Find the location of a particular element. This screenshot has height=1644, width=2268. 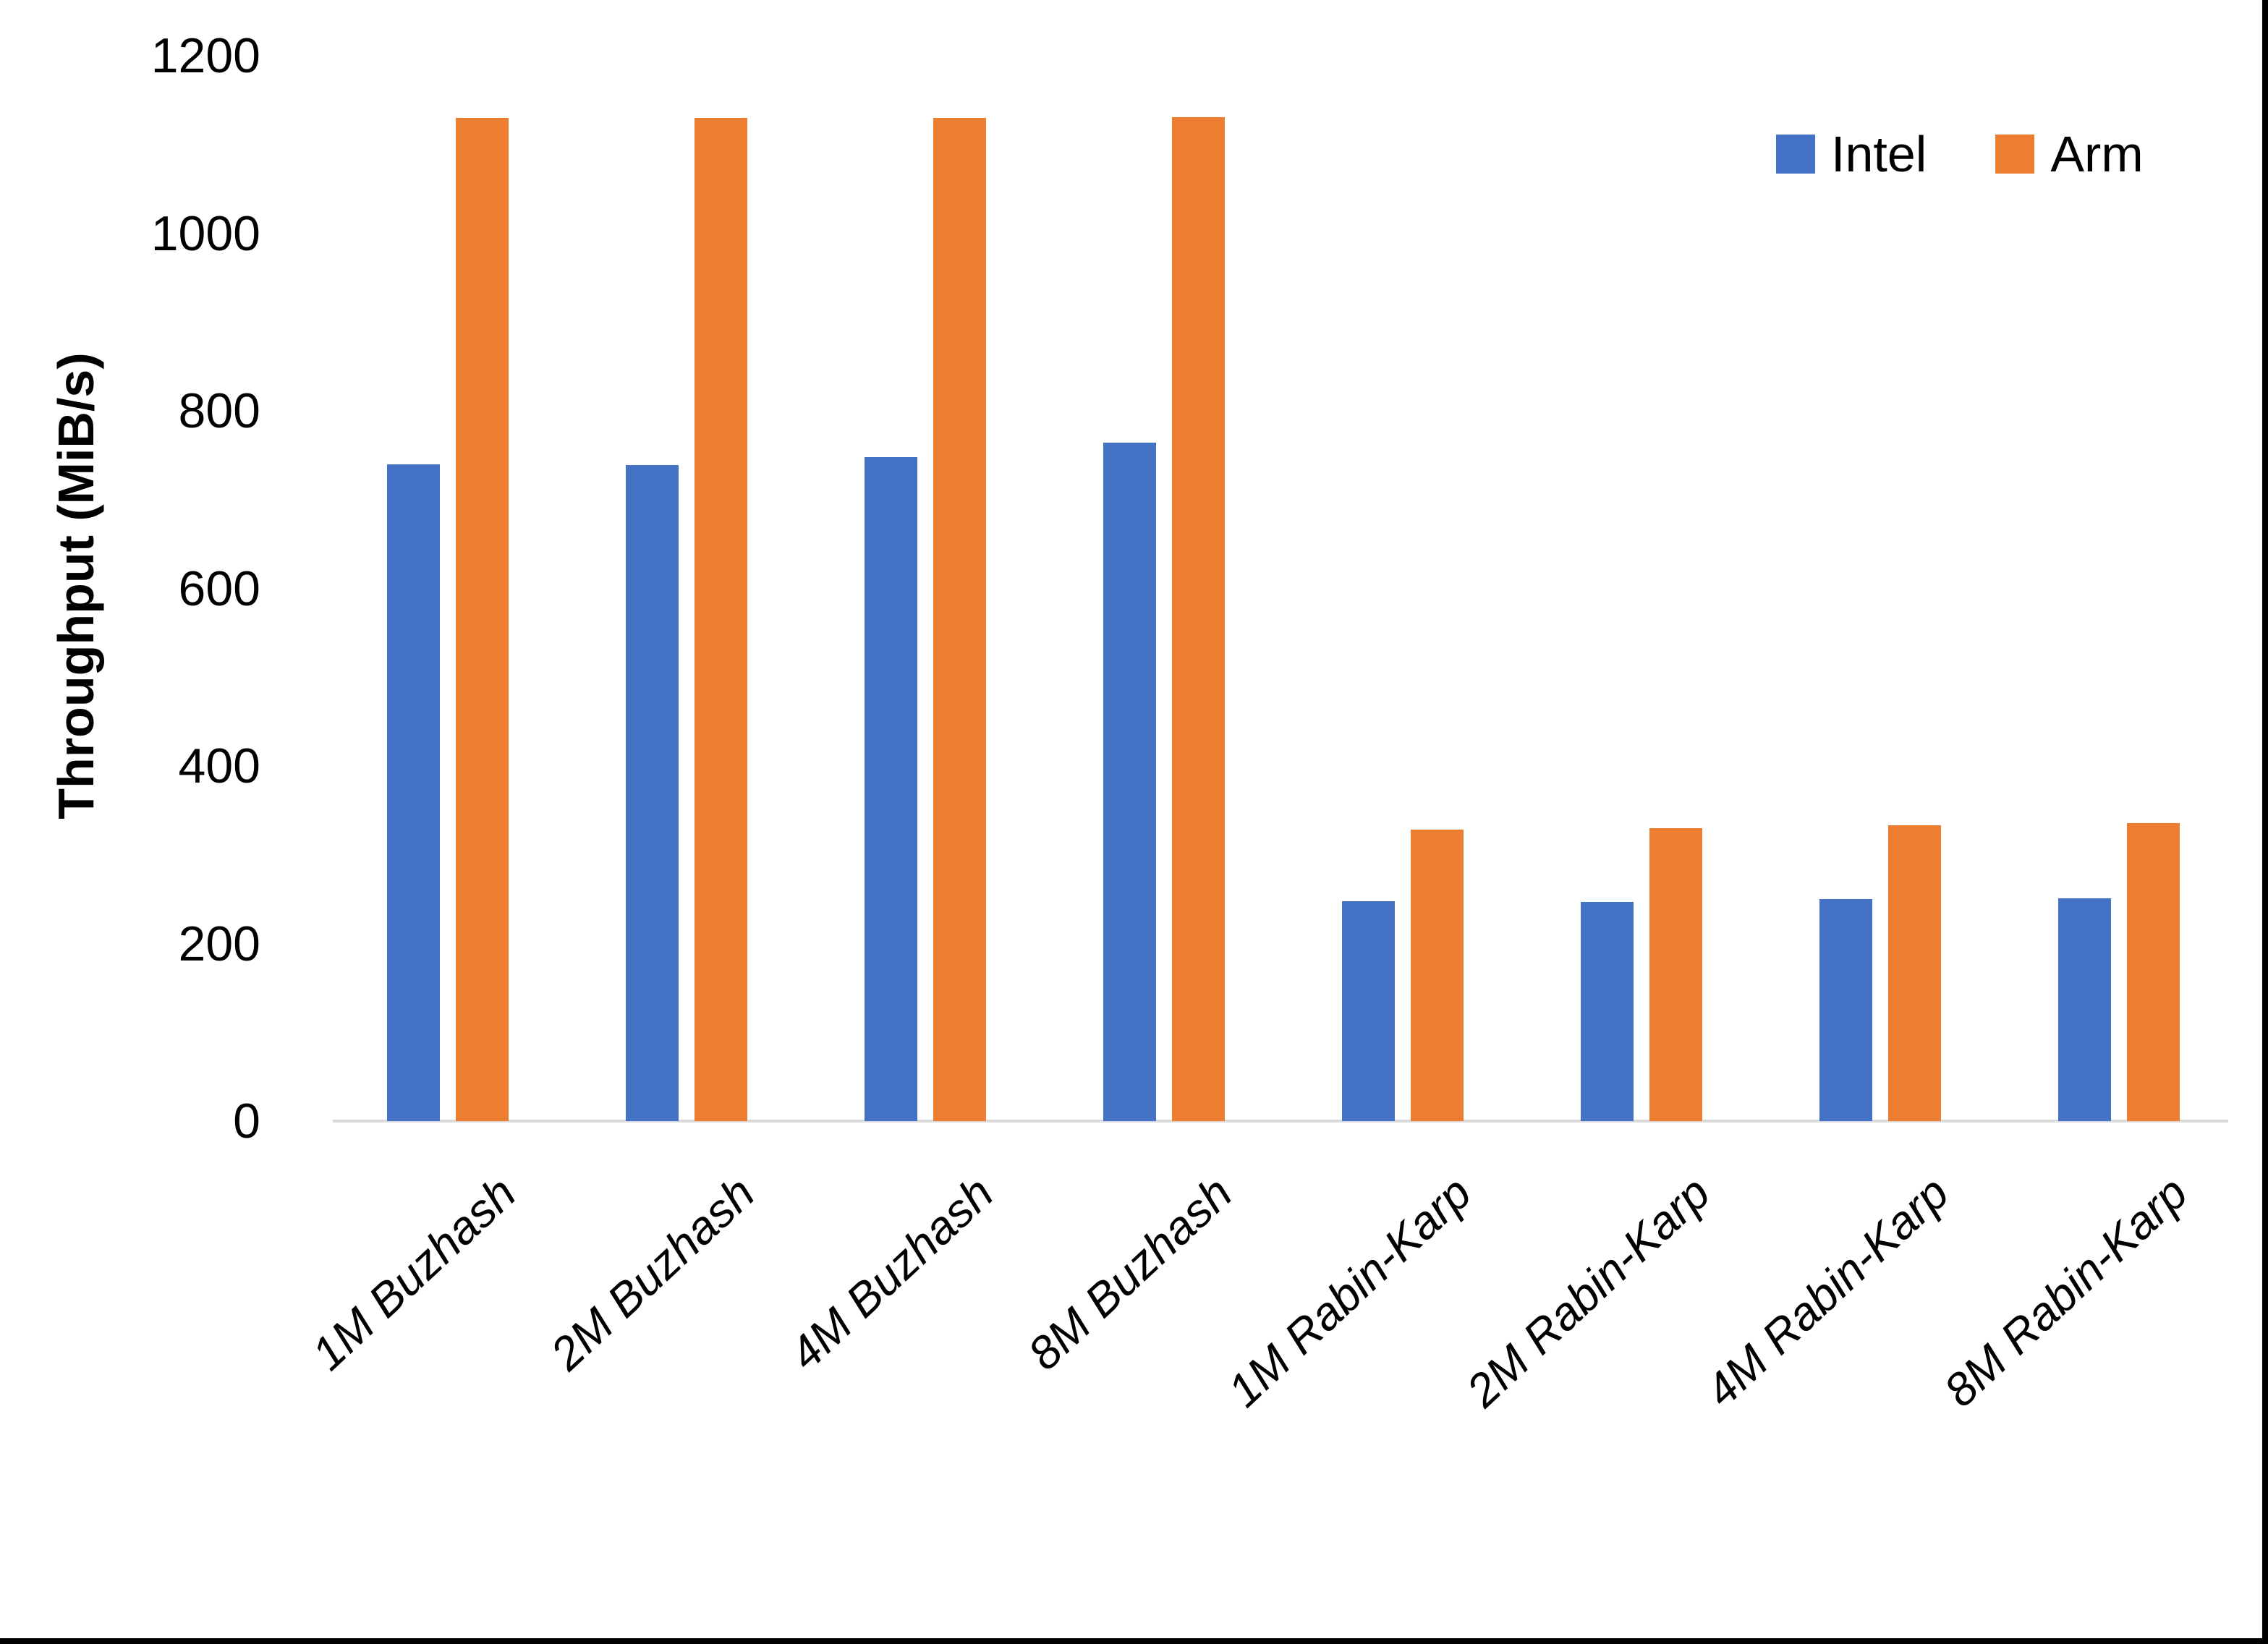

y-tick-label: 200 is located at coordinates (219, 943).